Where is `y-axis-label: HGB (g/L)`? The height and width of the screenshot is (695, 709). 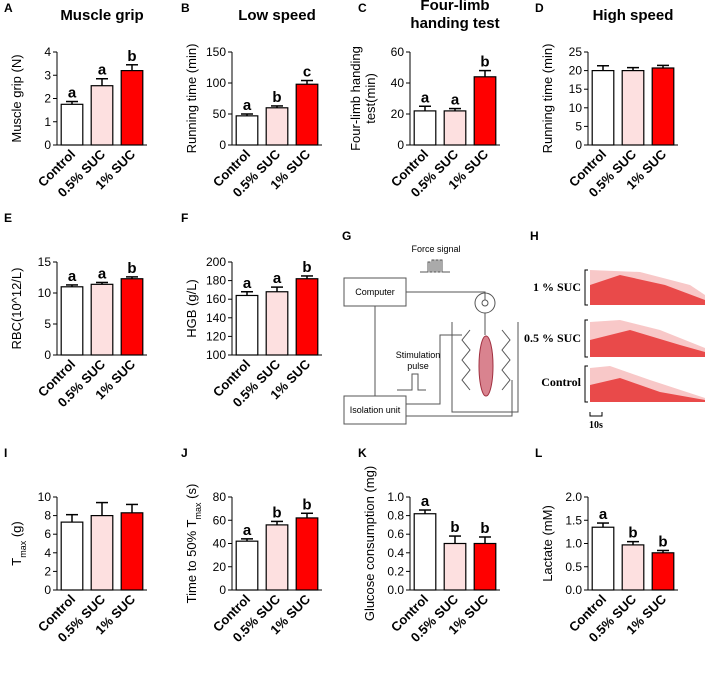 y-axis-label: HGB (g/L) is located at coordinates (191, 308).